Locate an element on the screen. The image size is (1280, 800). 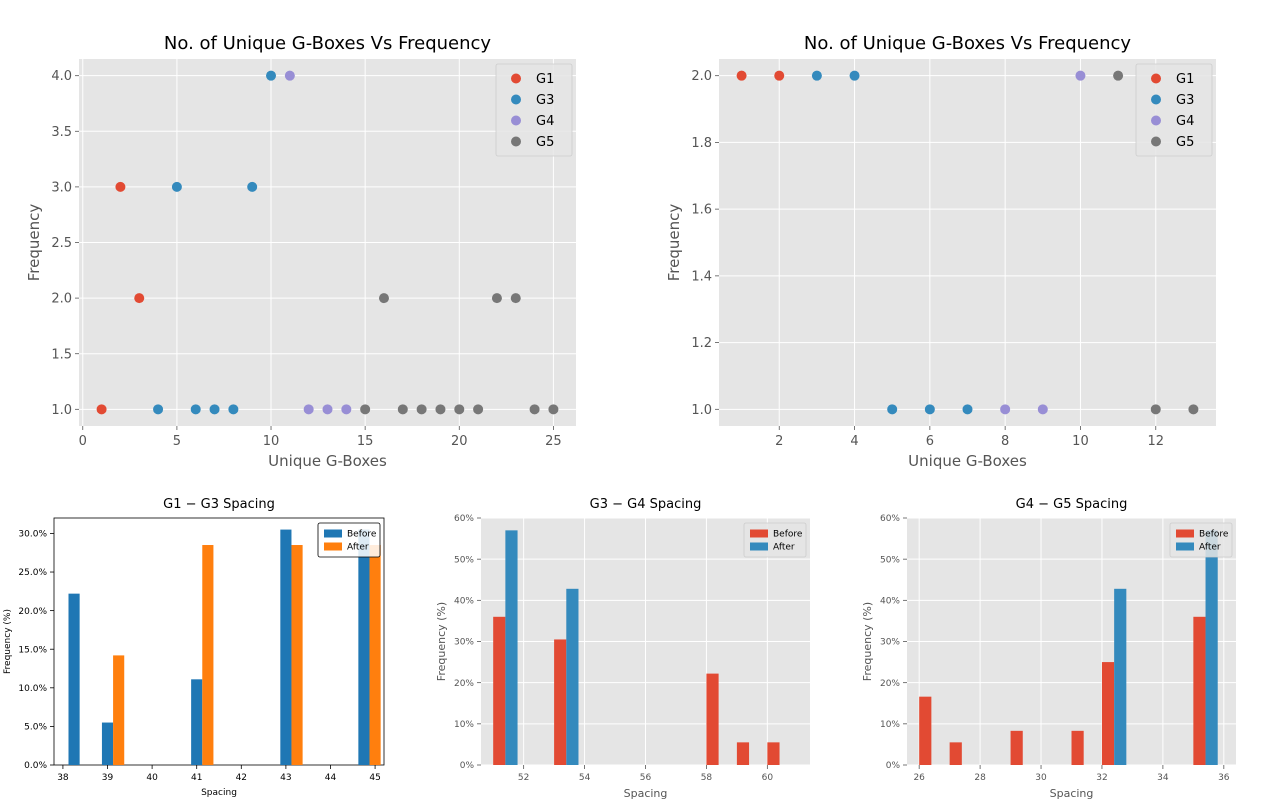
y-tick-label: 3.0 is located at coordinates (61, 187).